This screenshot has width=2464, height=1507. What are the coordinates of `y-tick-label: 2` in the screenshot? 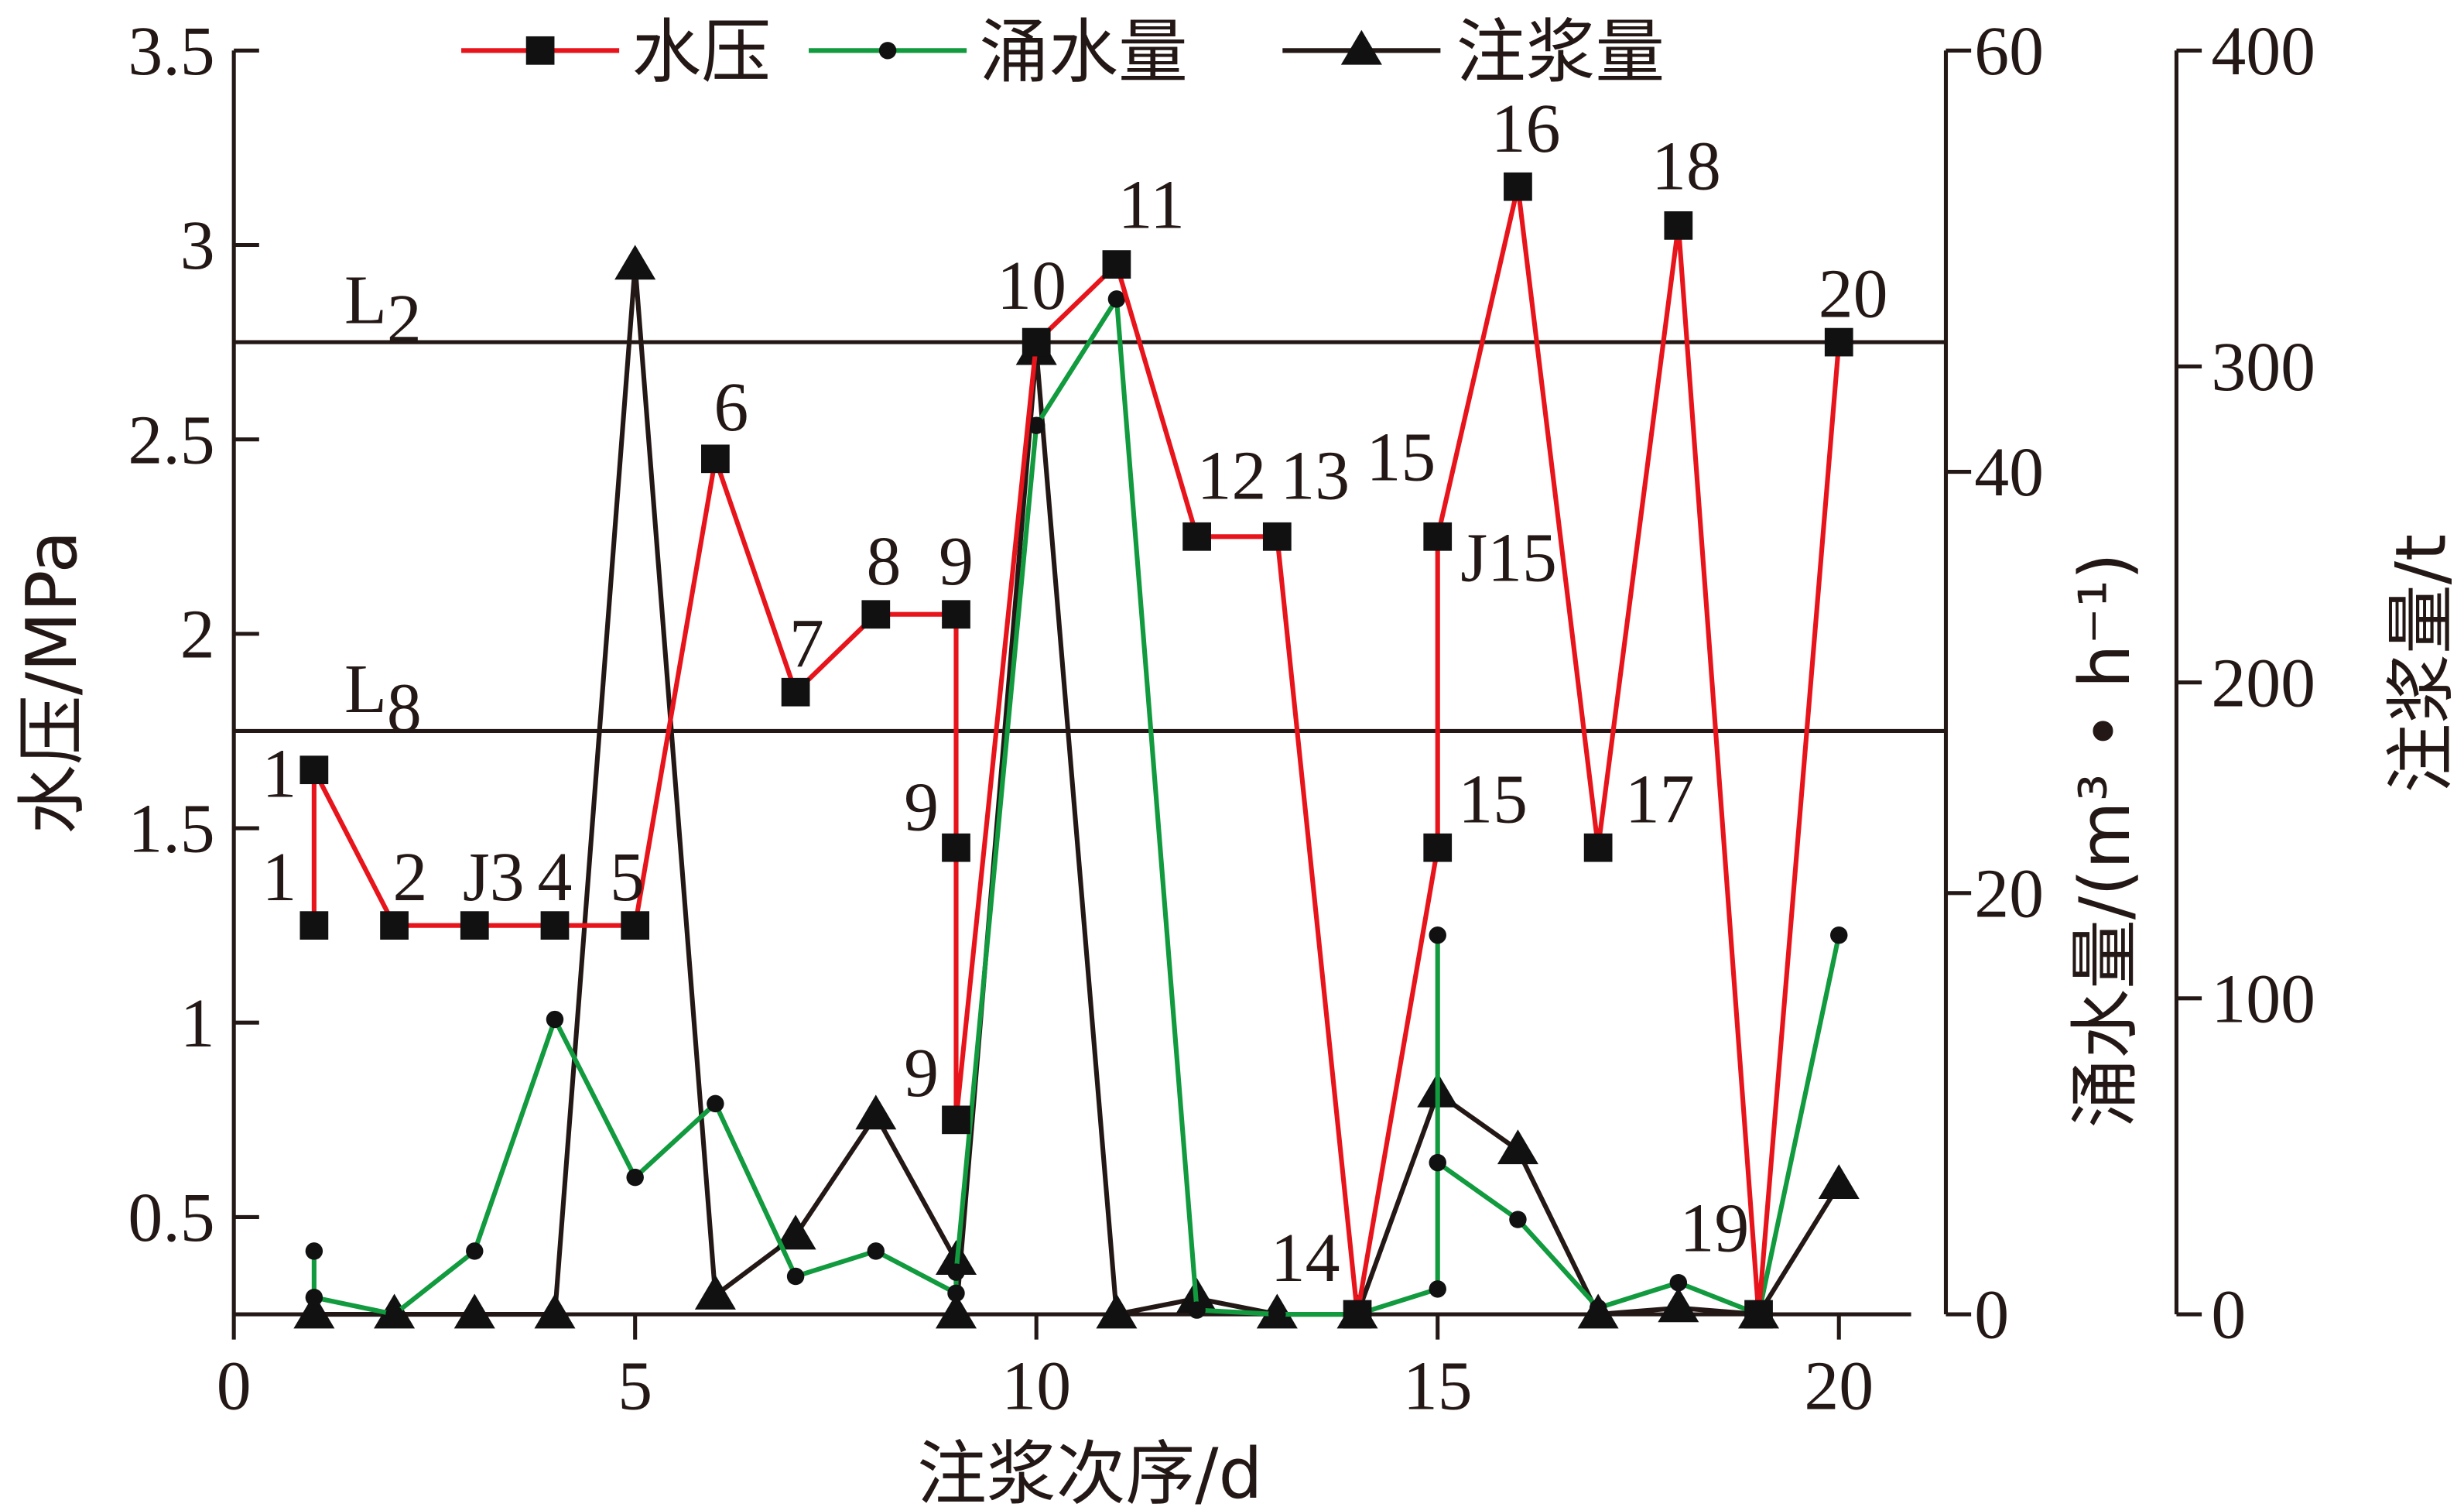 It's located at (197, 634).